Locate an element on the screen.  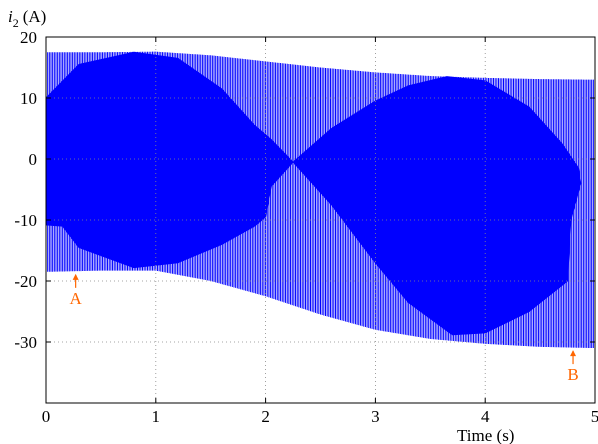
x-tick-label: 3 is located at coordinates (375, 416).